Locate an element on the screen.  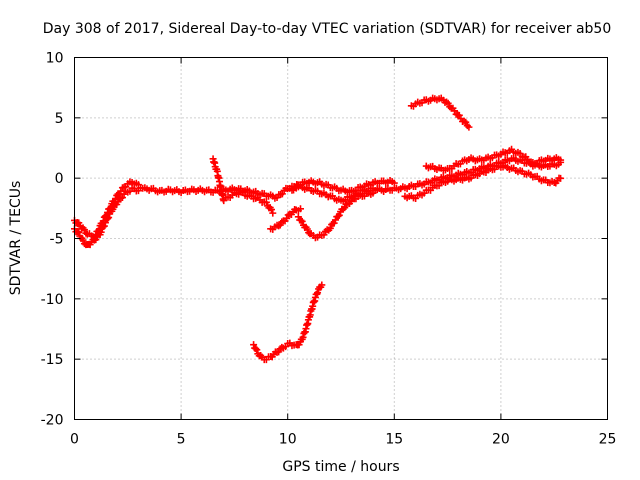
y-tick-label: -10 is located at coordinates (52, 300).